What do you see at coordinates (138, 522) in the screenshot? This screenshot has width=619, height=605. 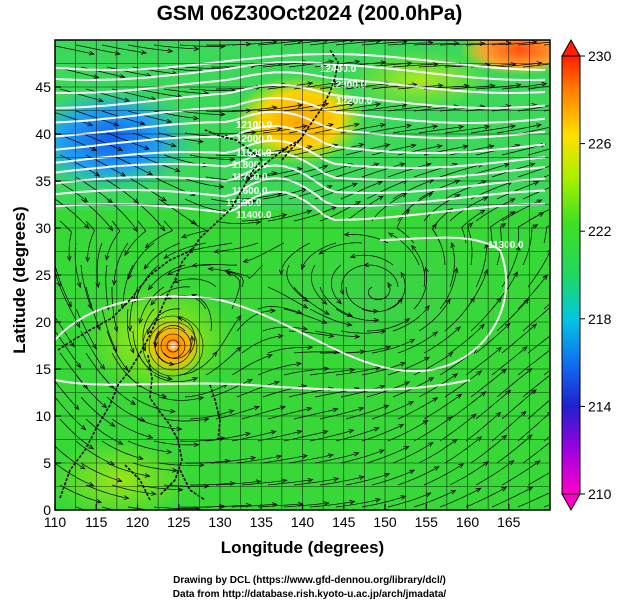 I see `x-tick-label: 120` at bounding box center [138, 522].